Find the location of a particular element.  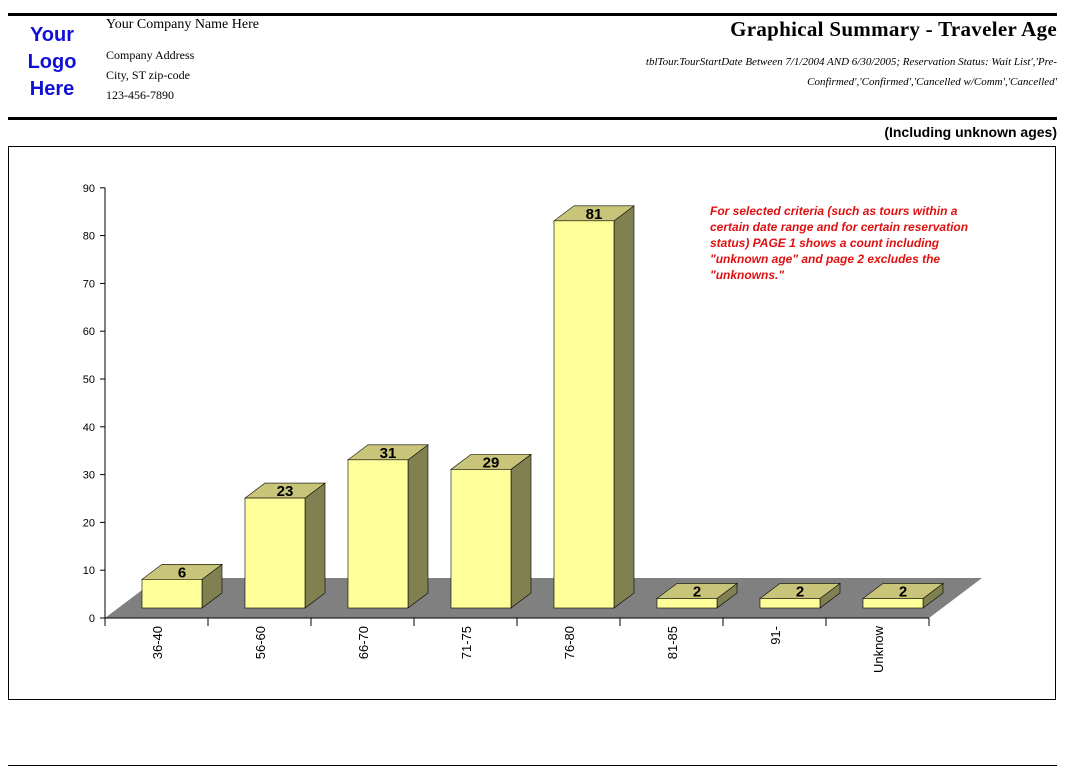

top-rule is located at coordinates (532, 14).